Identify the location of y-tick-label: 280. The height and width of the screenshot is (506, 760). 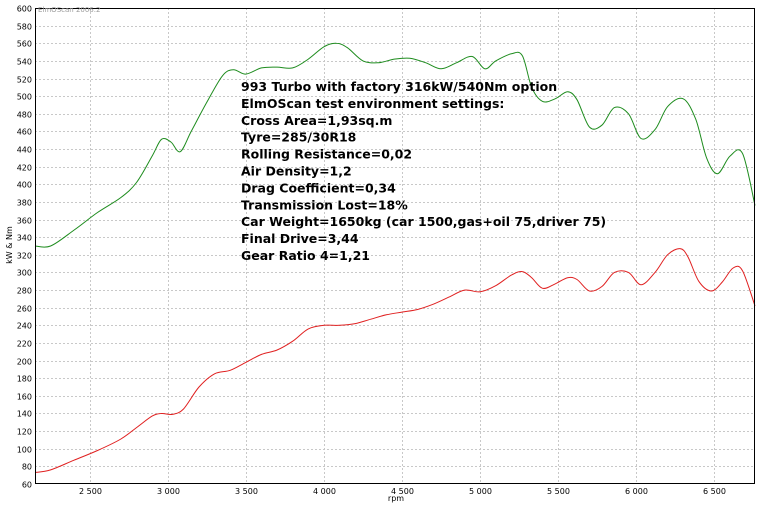
(24, 291).